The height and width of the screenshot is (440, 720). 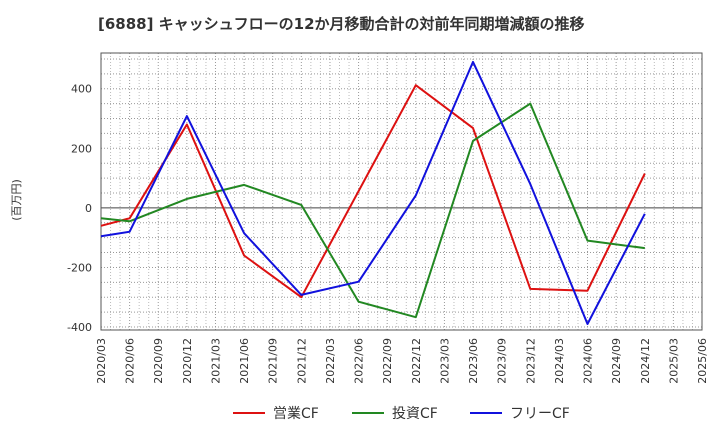 What do you see at coordinates (130, 361) in the screenshot?
I see `x-tick-label: 2020/06` at bounding box center [130, 361].